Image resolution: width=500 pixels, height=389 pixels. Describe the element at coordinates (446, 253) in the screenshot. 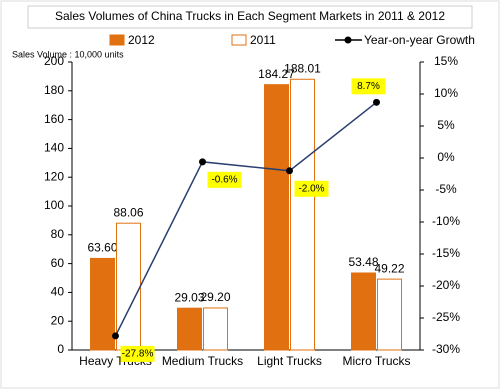

I see `y2-tick-label: -15%` at that location.